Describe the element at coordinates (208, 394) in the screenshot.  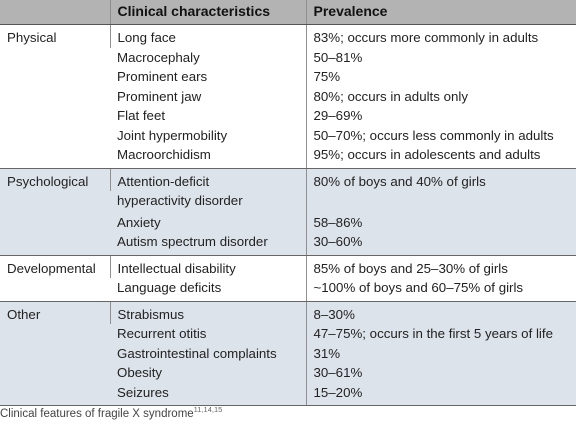
I see `characteristic-cell: Seizures` at that location.